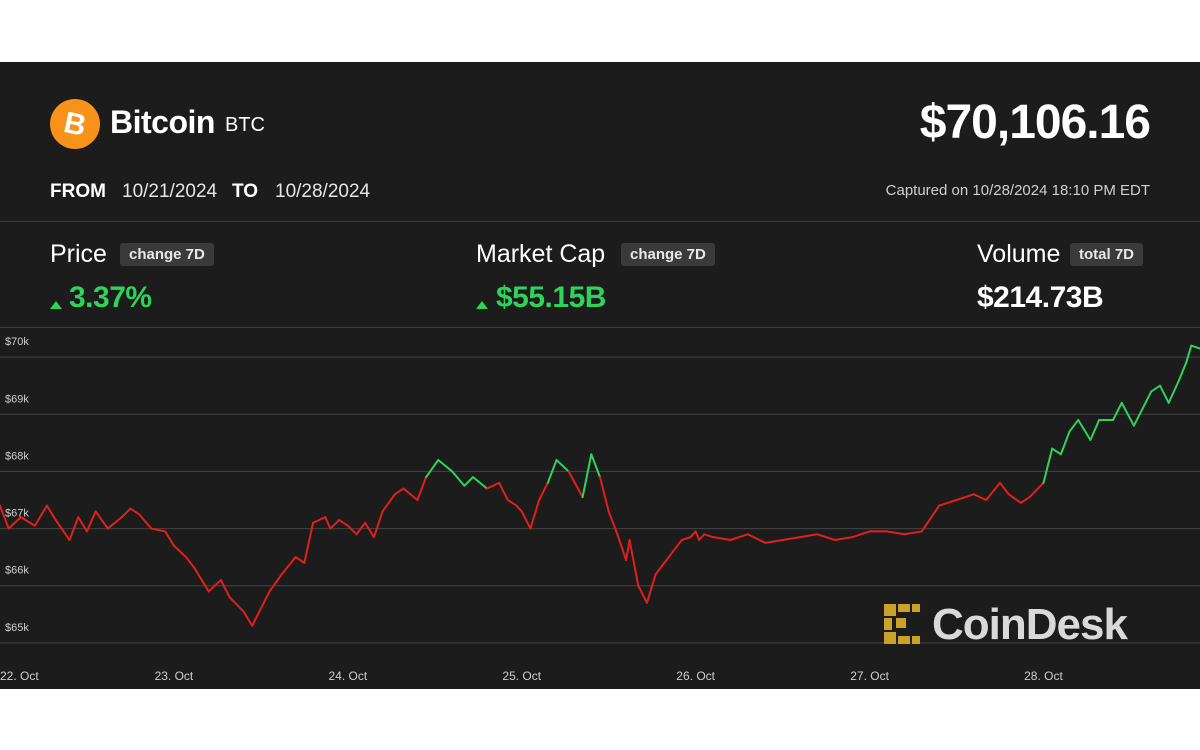 The width and height of the screenshot is (1200, 750). I want to click on to-label: TO, so click(245, 191).